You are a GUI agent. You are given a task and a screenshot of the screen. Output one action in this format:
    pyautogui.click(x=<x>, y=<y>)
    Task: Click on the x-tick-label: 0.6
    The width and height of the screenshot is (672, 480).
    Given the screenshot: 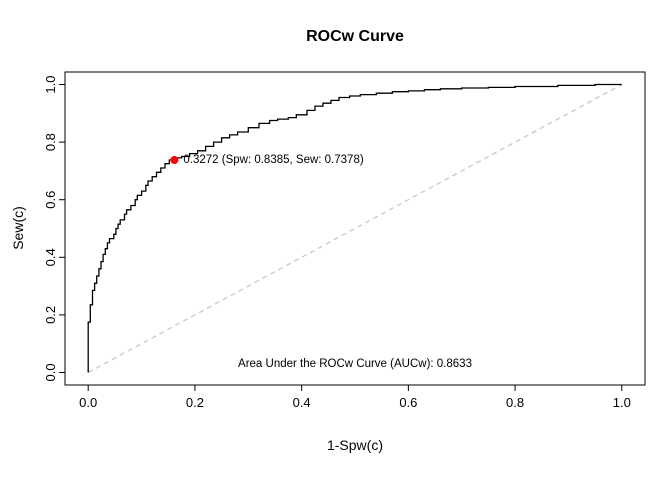 What is the action you would take?
    pyautogui.click(x=408, y=402)
    